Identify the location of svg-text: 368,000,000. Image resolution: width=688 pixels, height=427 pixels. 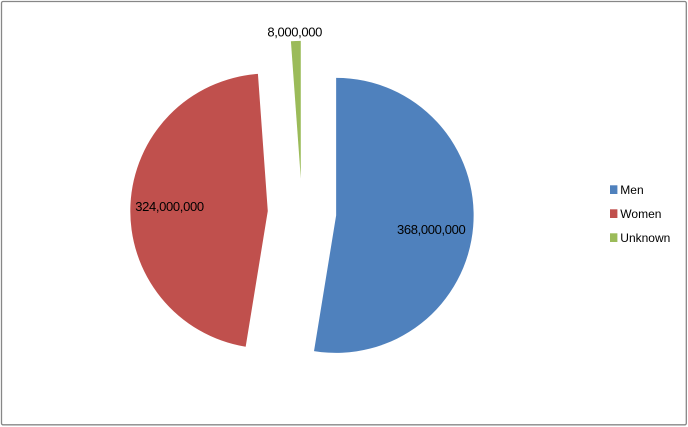
(431, 229).